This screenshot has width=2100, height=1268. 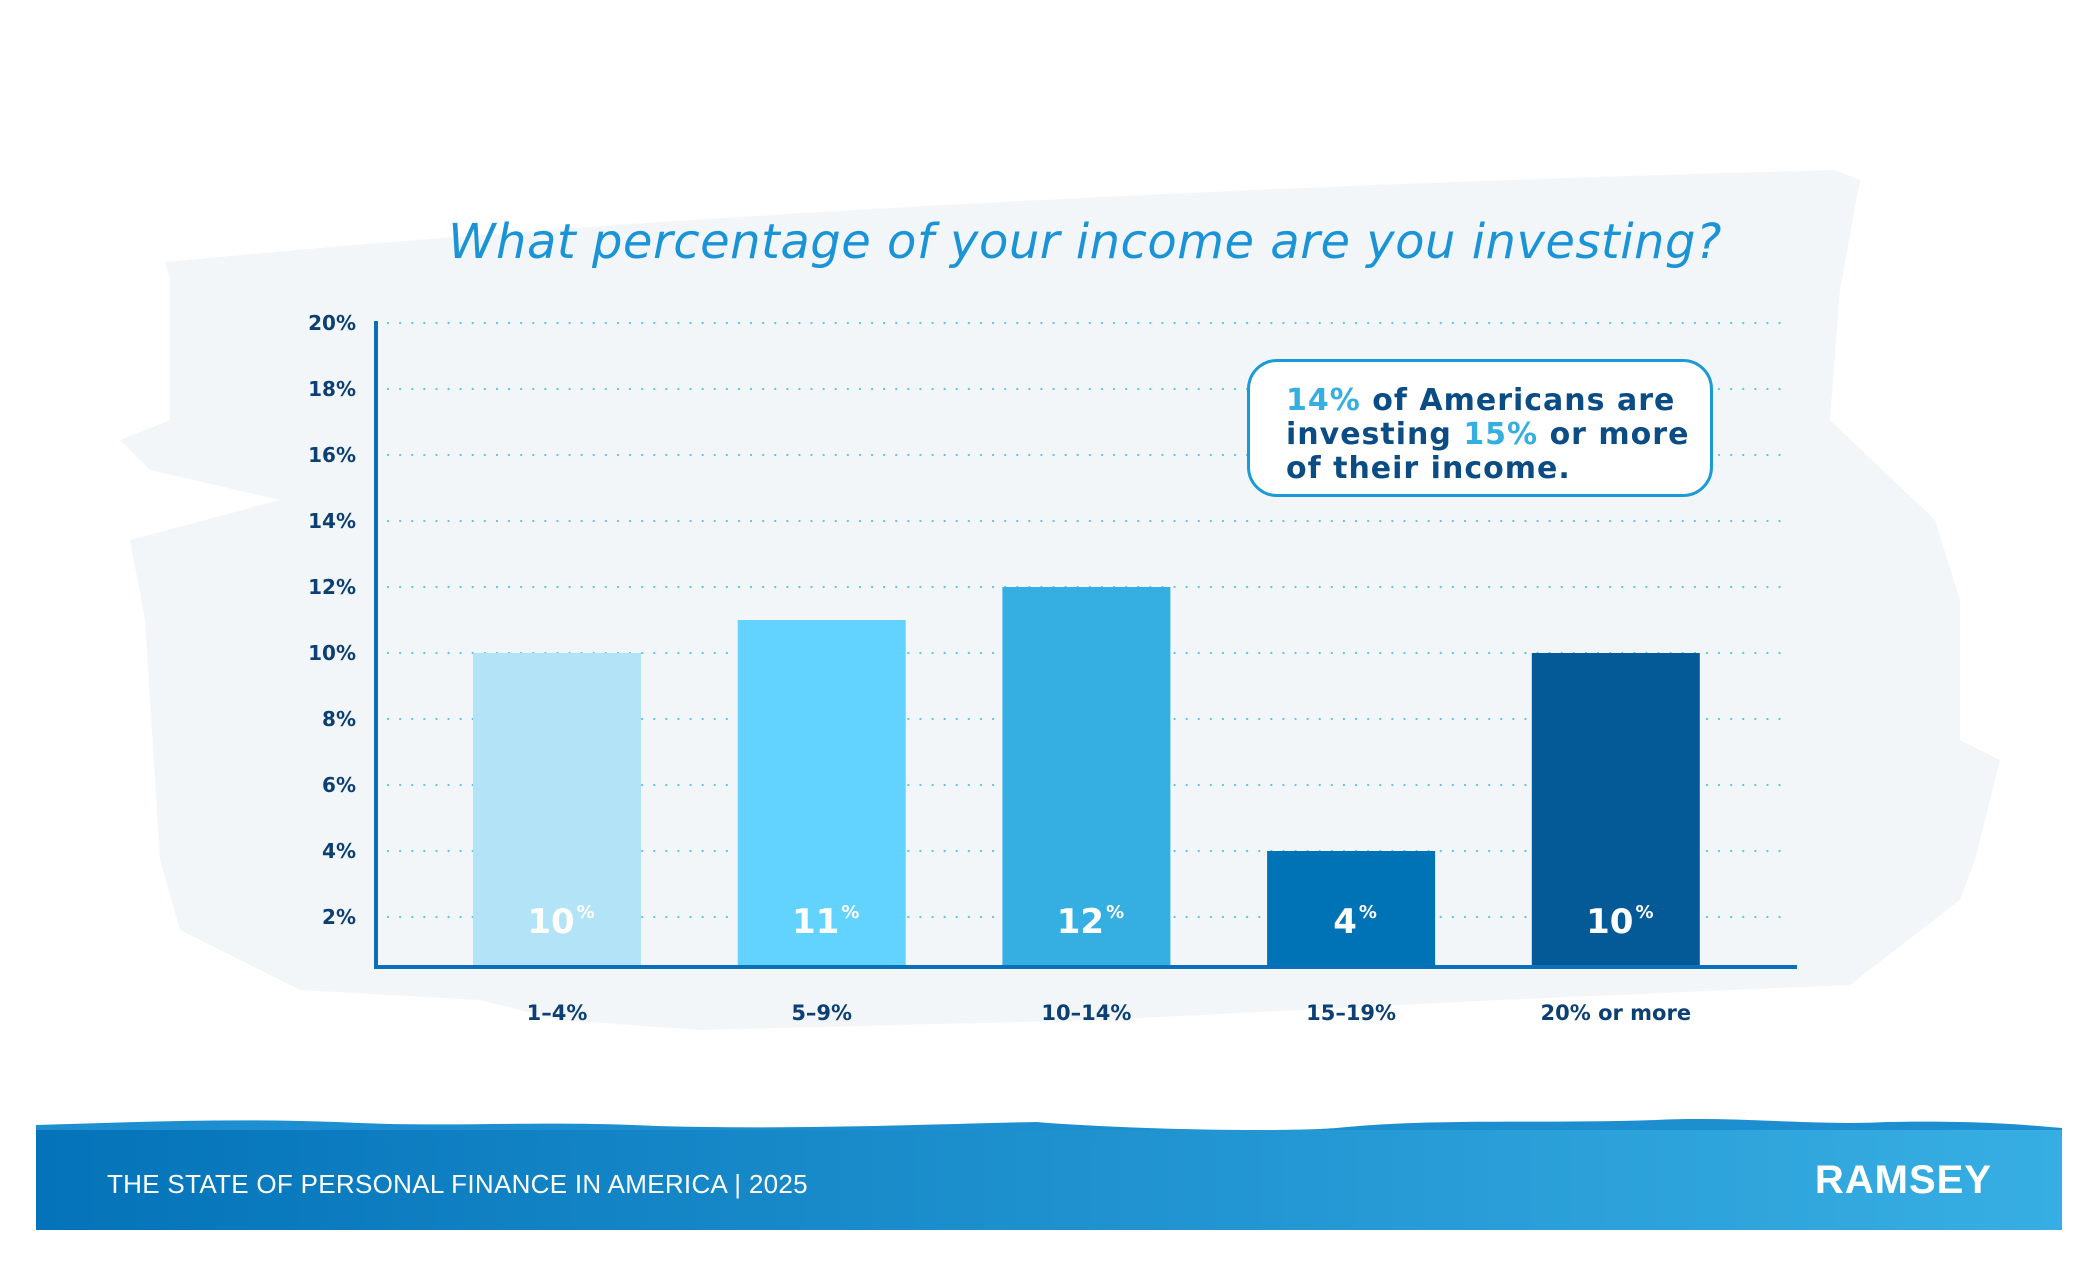 What do you see at coordinates (332, 323) in the screenshot?
I see `y-tick-label: 20%` at bounding box center [332, 323].